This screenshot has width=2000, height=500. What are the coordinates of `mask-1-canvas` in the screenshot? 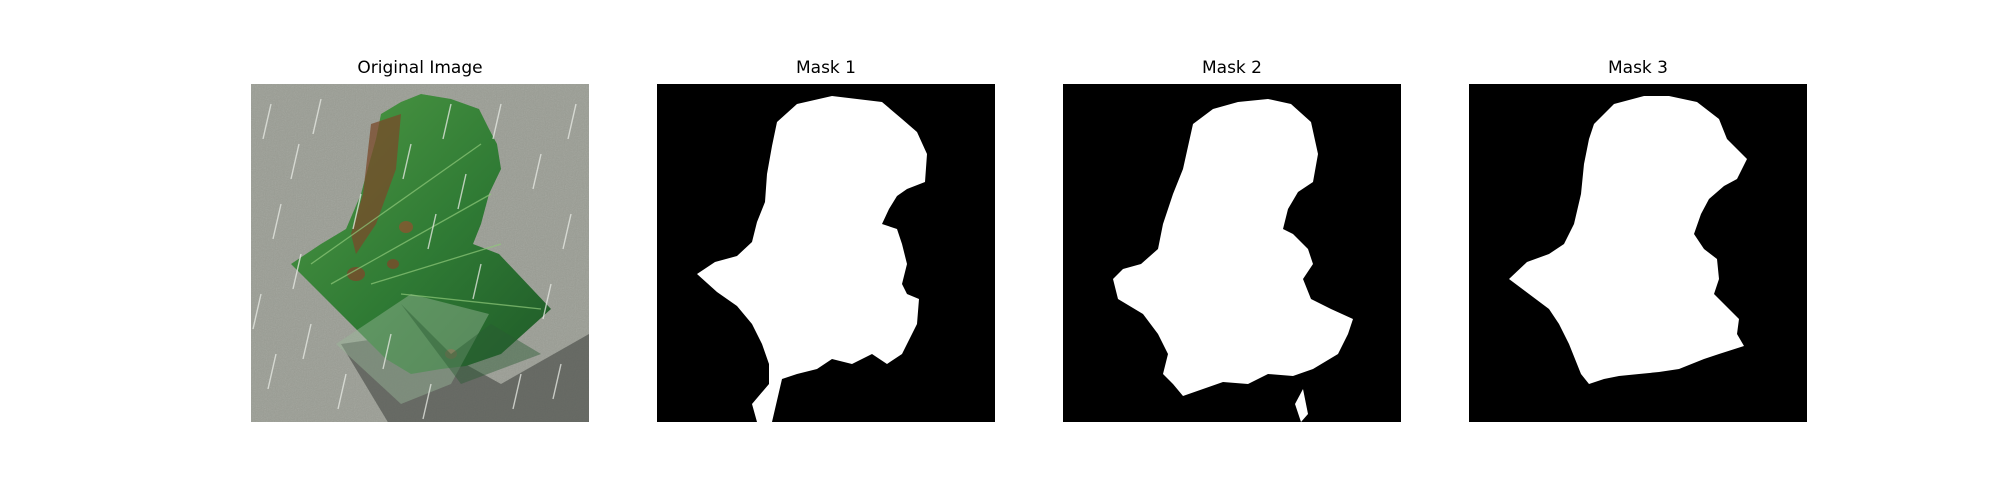 It's located at (826, 253).